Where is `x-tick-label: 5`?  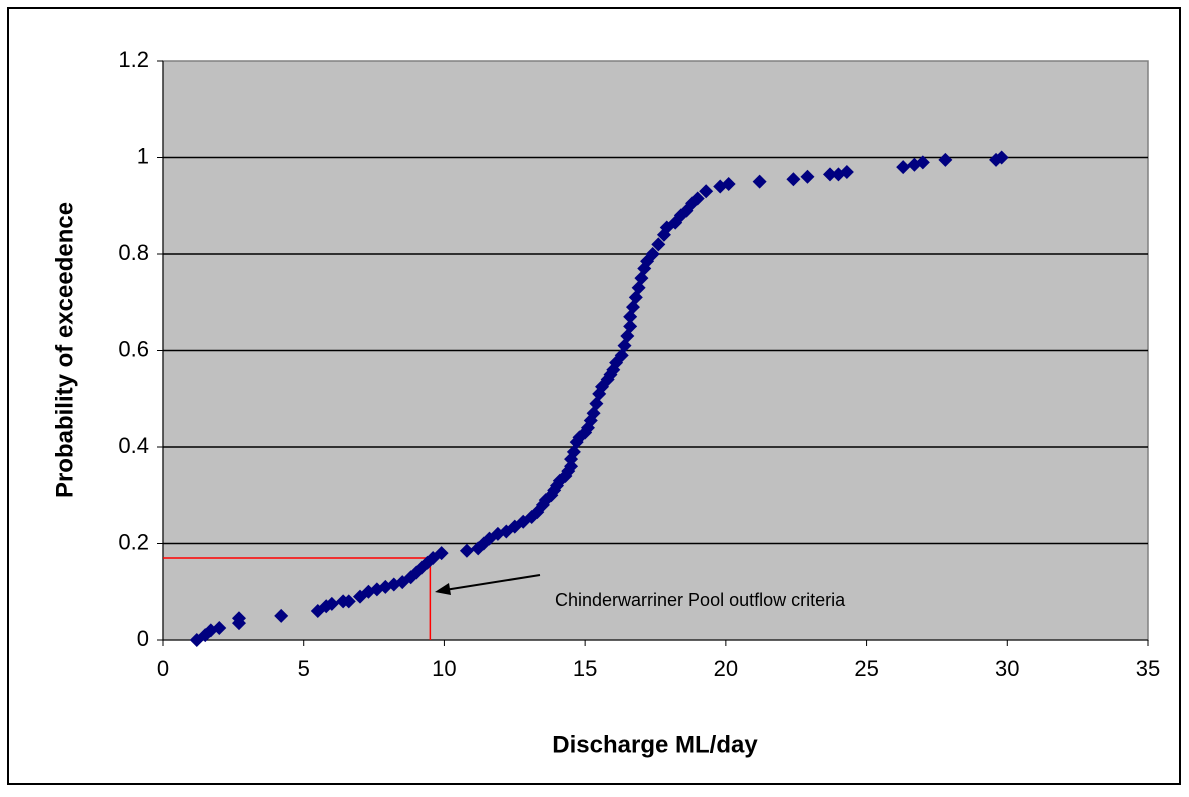
x-tick-label: 5 is located at coordinates (304, 668).